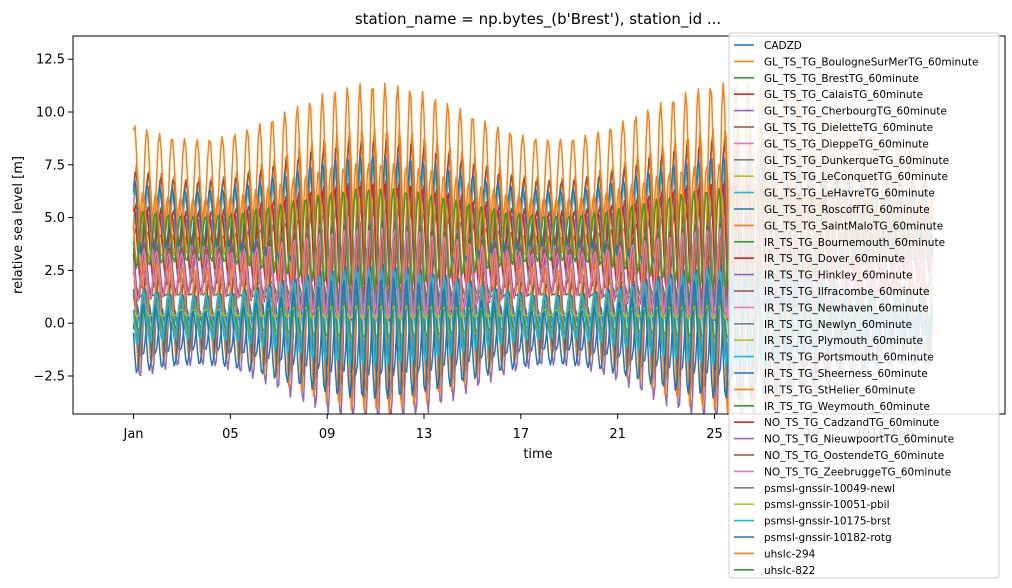  Describe the element at coordinates (54, 271) in the screenshot. I see `y-tick-label: 2.5` at that location.